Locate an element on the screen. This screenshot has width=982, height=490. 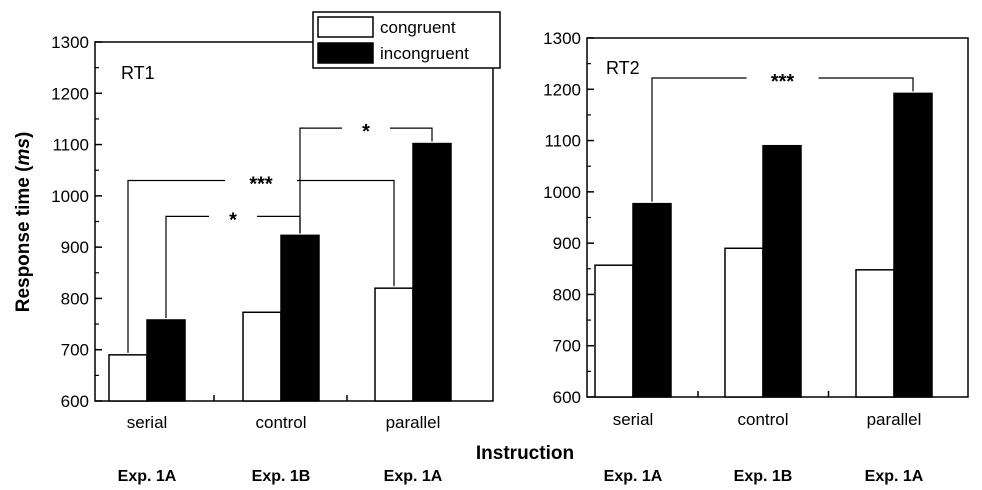
x-axis-label: Instruction is located at coordinates (525, 453).